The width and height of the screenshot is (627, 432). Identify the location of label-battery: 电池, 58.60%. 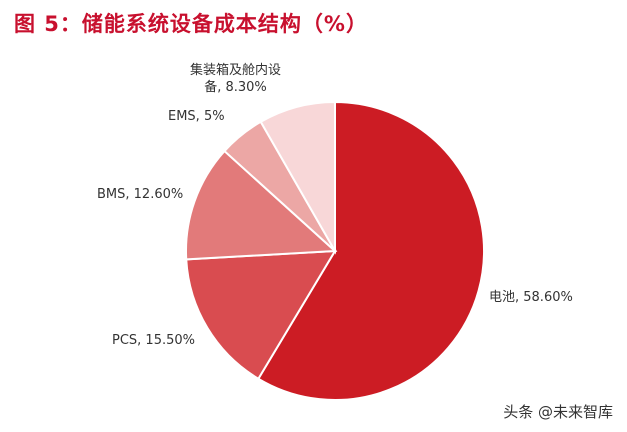
(531, 297).